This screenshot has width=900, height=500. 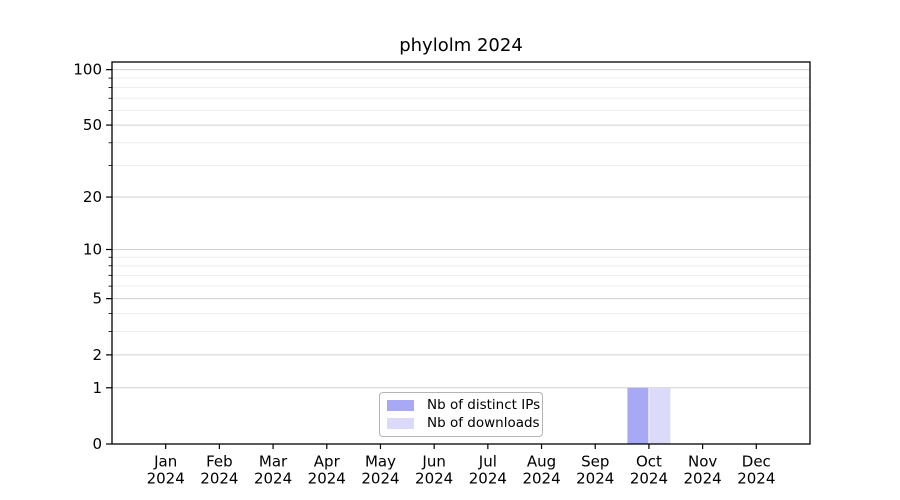 I want to click on legend-label-distinct-ips: Nb of distinct IPs, so click(x=484, y=405).